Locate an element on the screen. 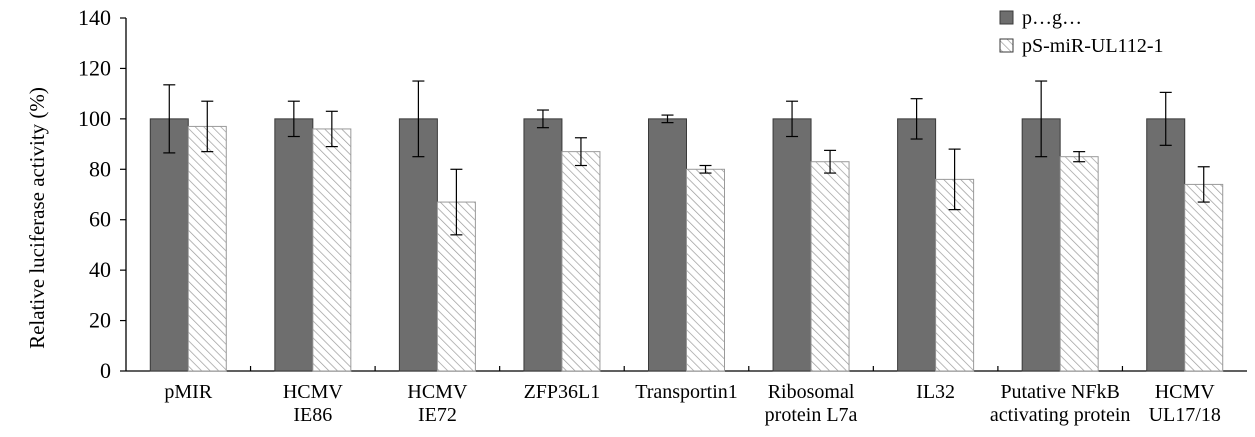  y-tick-label: 0 is located at coordinates (105, 370).